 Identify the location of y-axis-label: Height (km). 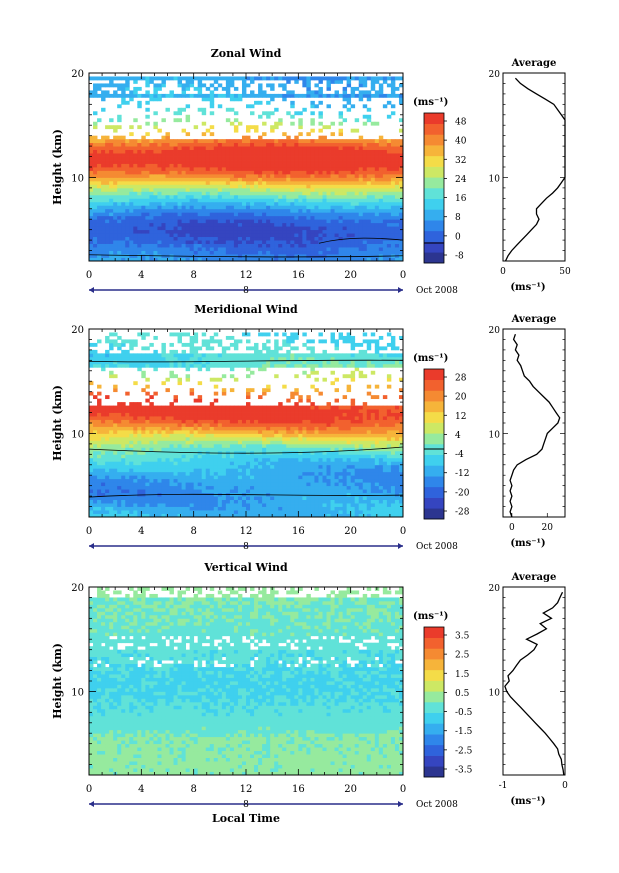
(57, 167).